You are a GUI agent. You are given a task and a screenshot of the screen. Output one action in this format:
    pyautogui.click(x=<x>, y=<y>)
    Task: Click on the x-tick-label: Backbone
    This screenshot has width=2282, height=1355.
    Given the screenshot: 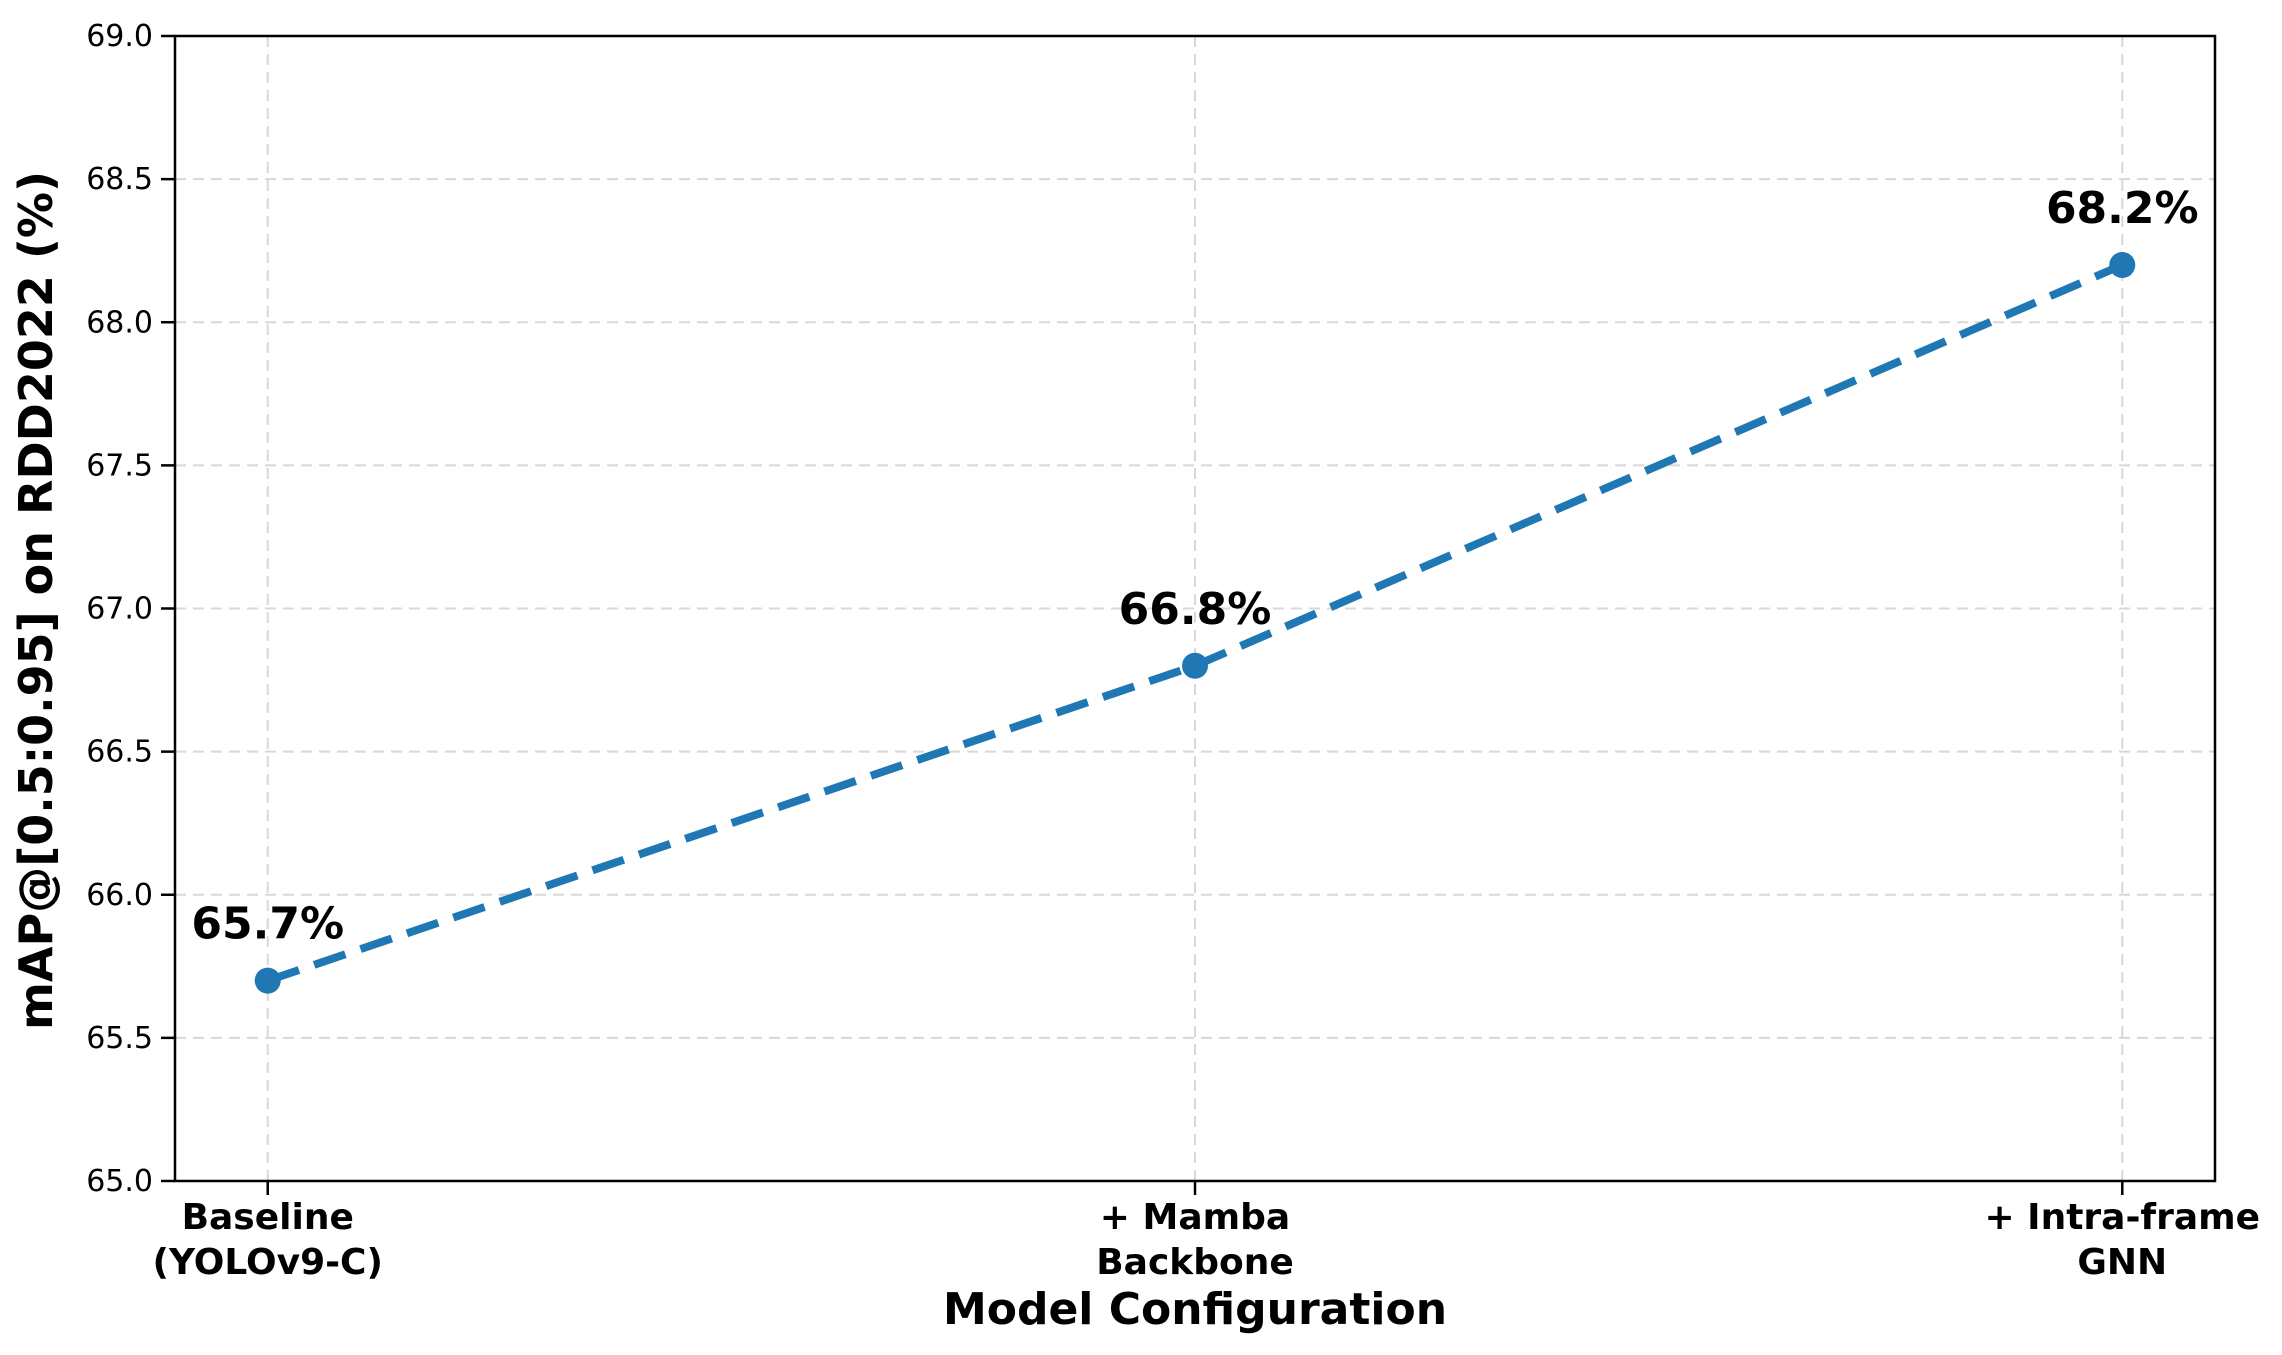 What is the action you would take?
    pyautogui.click(x=1195, y=1262)
    